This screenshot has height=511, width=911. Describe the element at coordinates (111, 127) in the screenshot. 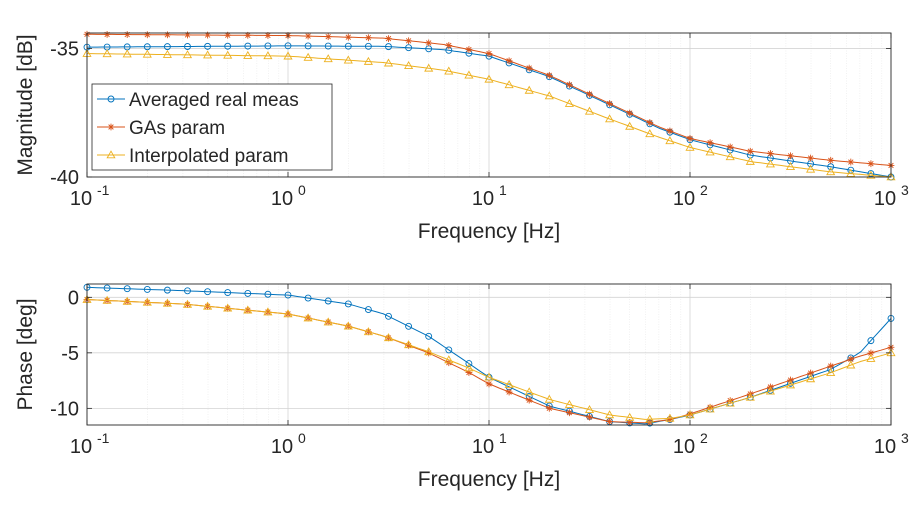

I see `legend-asterisk-marker` at that location.